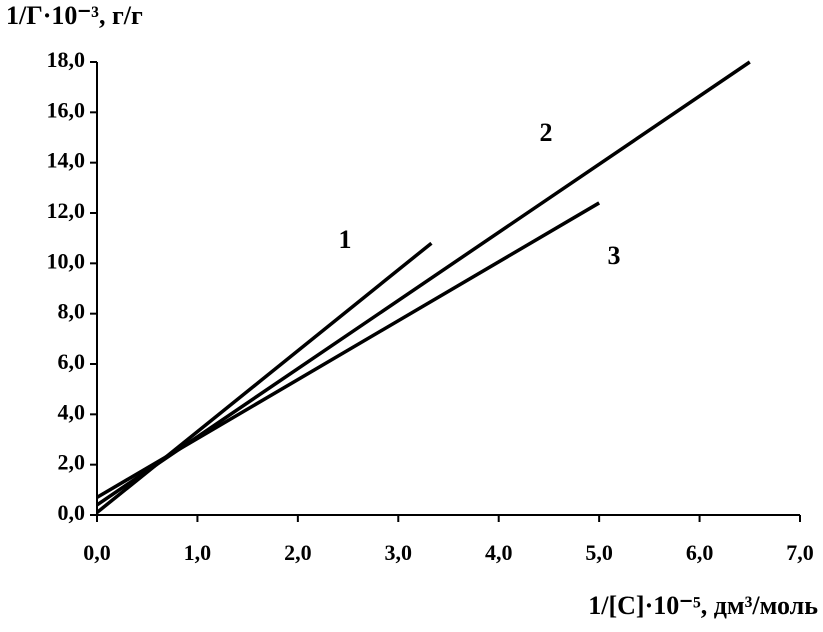 The width and height of the screenshot is (823, 632). Describe the element at coordinates (72, 361) in the screenshot. I see `y-tick-label: 6,0` at that location.